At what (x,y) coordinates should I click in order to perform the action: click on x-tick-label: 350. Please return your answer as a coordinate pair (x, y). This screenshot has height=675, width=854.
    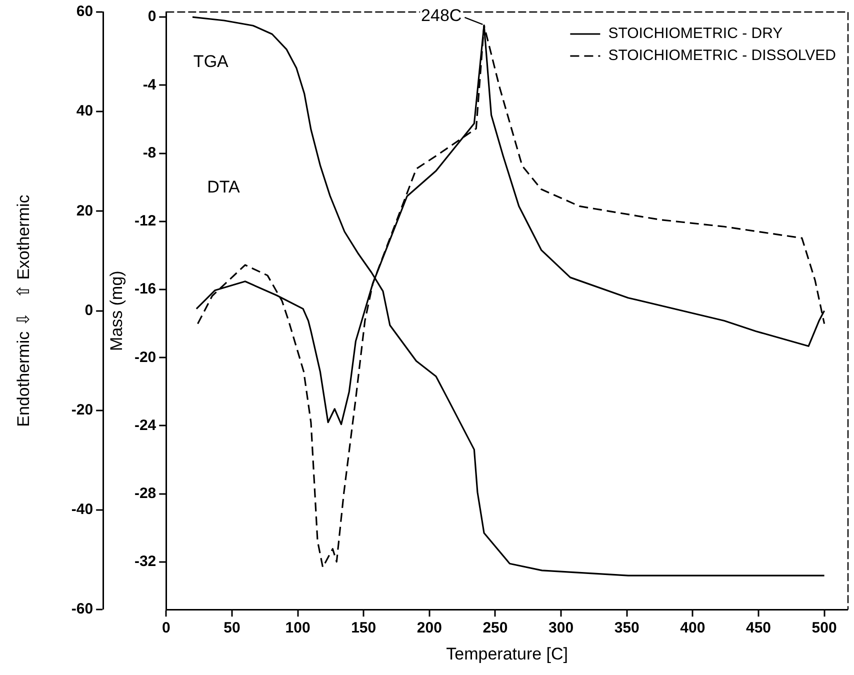
    Looking at the image, I should click on (627, 628).